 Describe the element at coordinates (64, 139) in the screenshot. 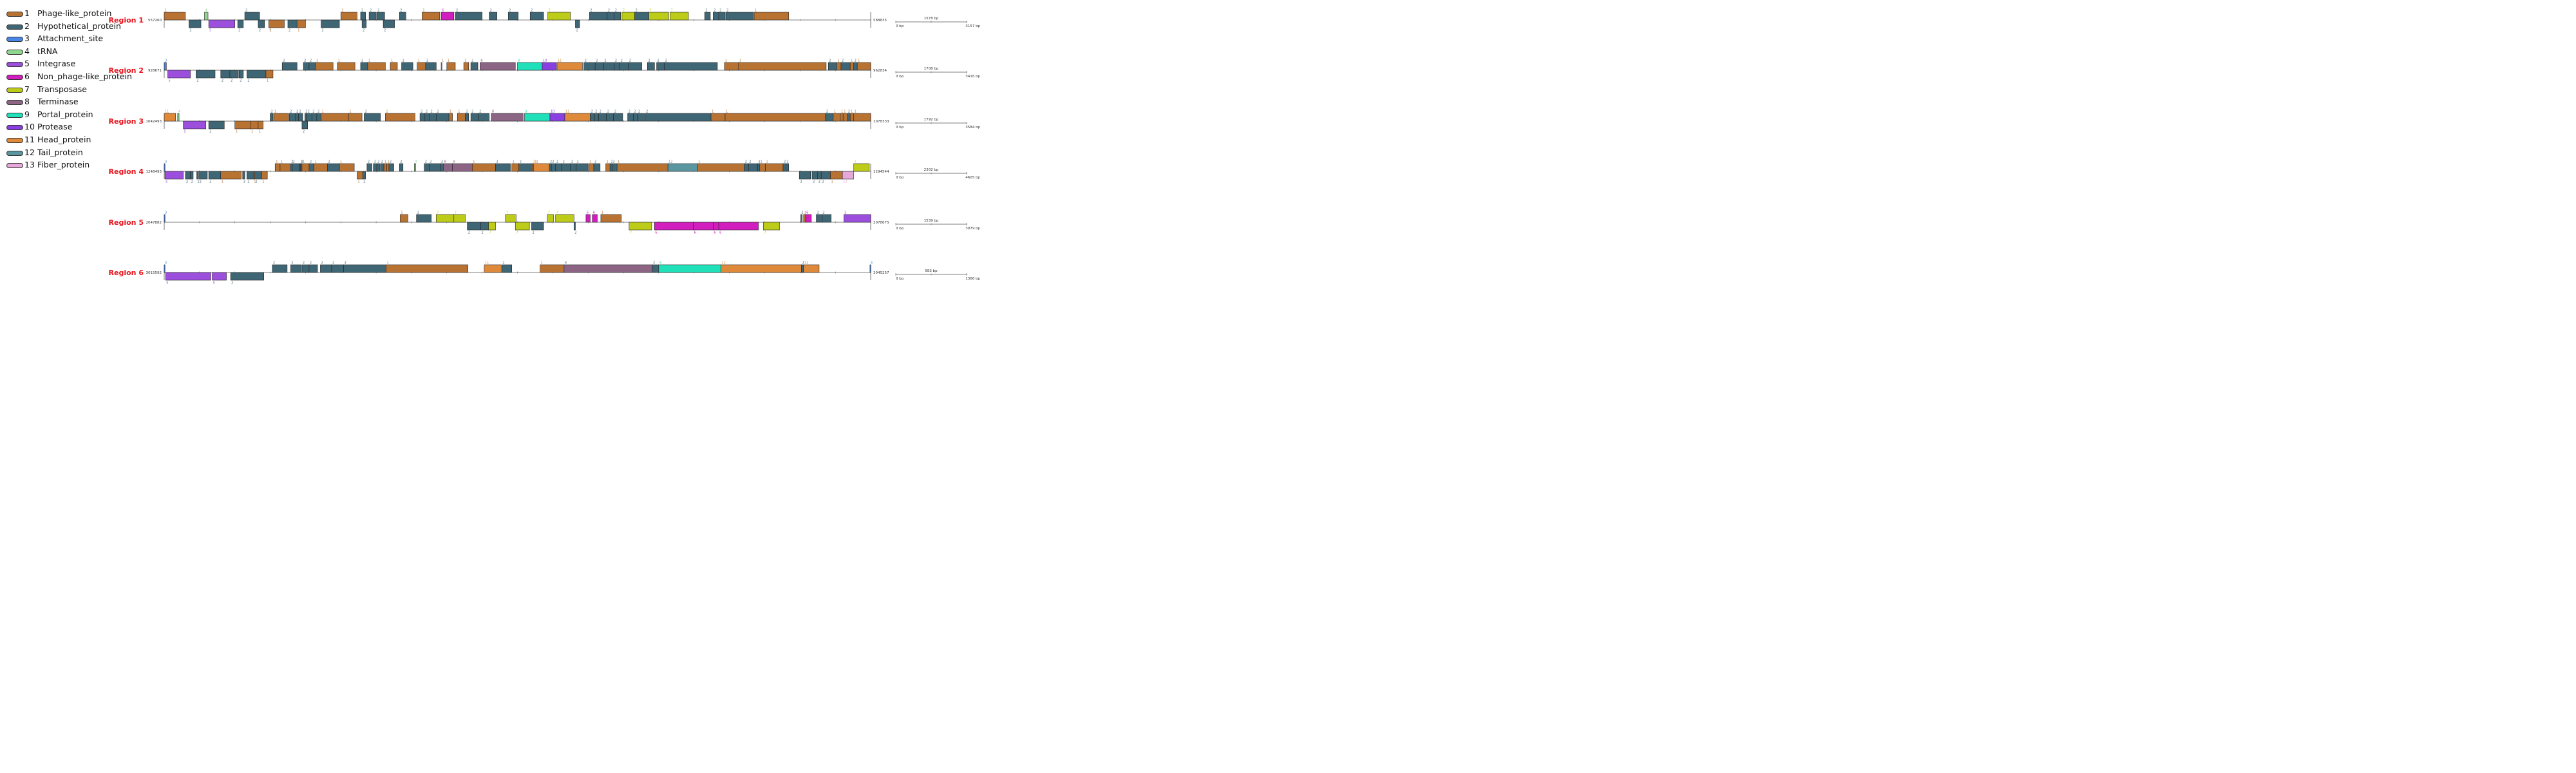

I see `legend-label: Head_protein` at that location.